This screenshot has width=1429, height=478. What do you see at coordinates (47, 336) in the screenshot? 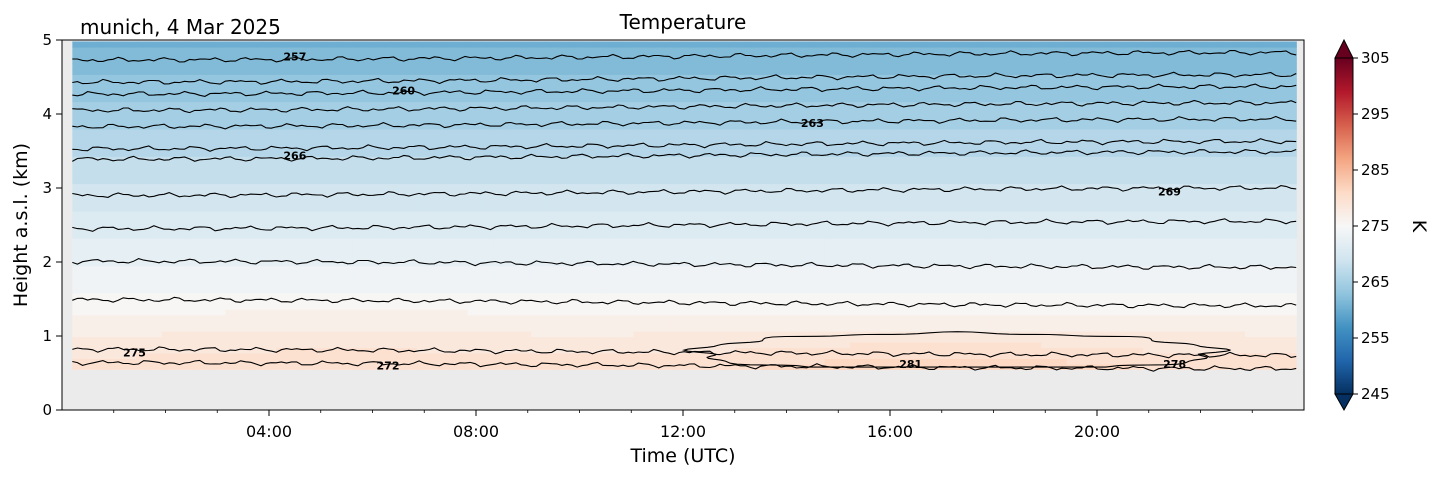
I see `y-tick-label: 1` at bounding box center [47, 336].